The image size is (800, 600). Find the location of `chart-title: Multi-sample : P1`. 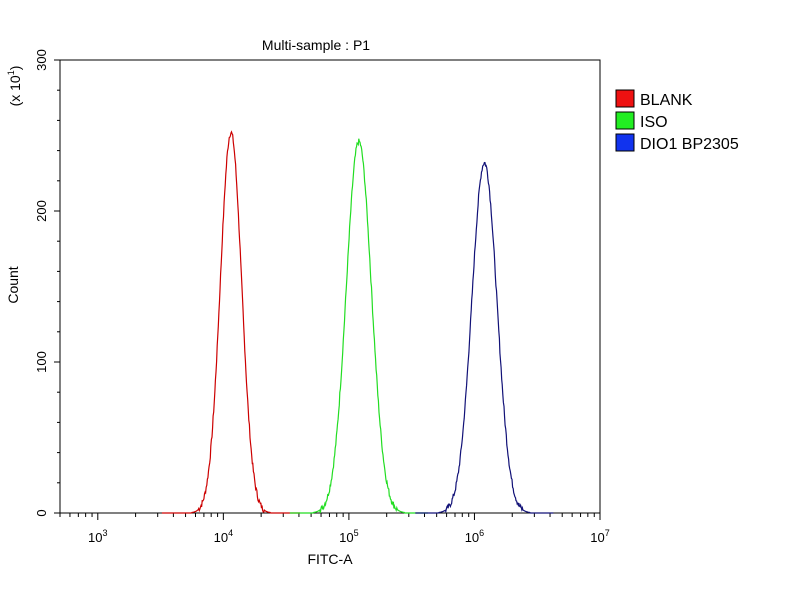

chart-title: Multi-sample : P1 is located at coordinates (316, 45).